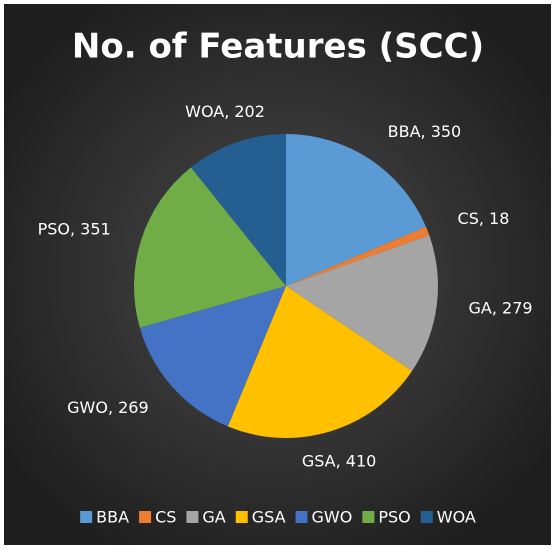 This screenshot has width=555, height=549. What do you see at coordinates (456, 517) in the screenshot?
I see `legend-label: WOA` at bounding box center [456, 517].